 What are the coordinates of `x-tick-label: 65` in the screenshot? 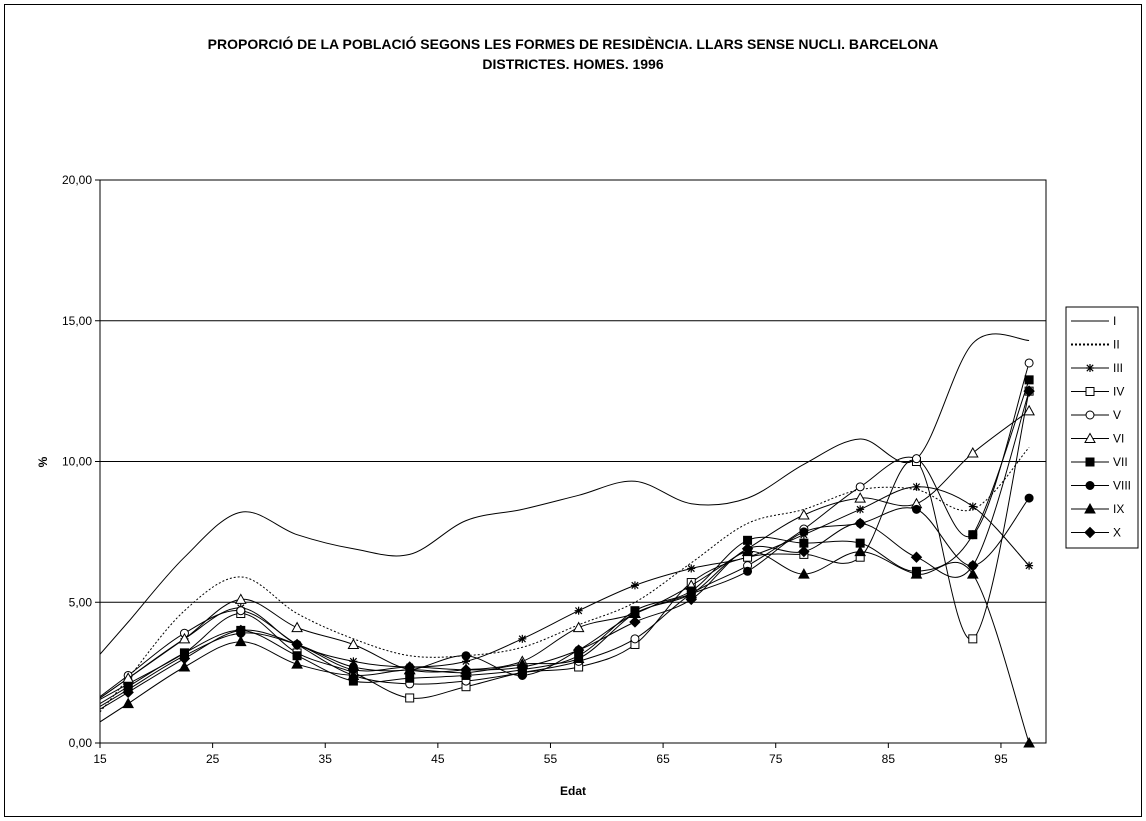 It's located at (663, 759).